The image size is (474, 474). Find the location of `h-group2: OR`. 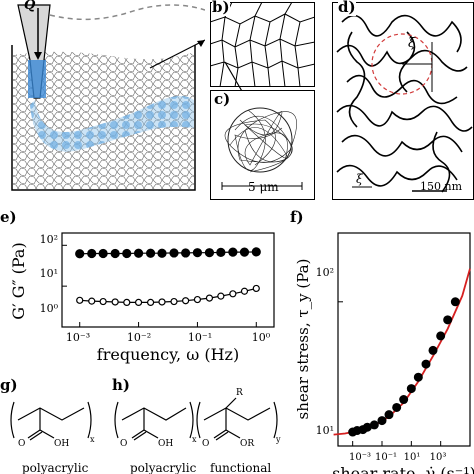

h-group2: OR is located at coordinates (247, 444).